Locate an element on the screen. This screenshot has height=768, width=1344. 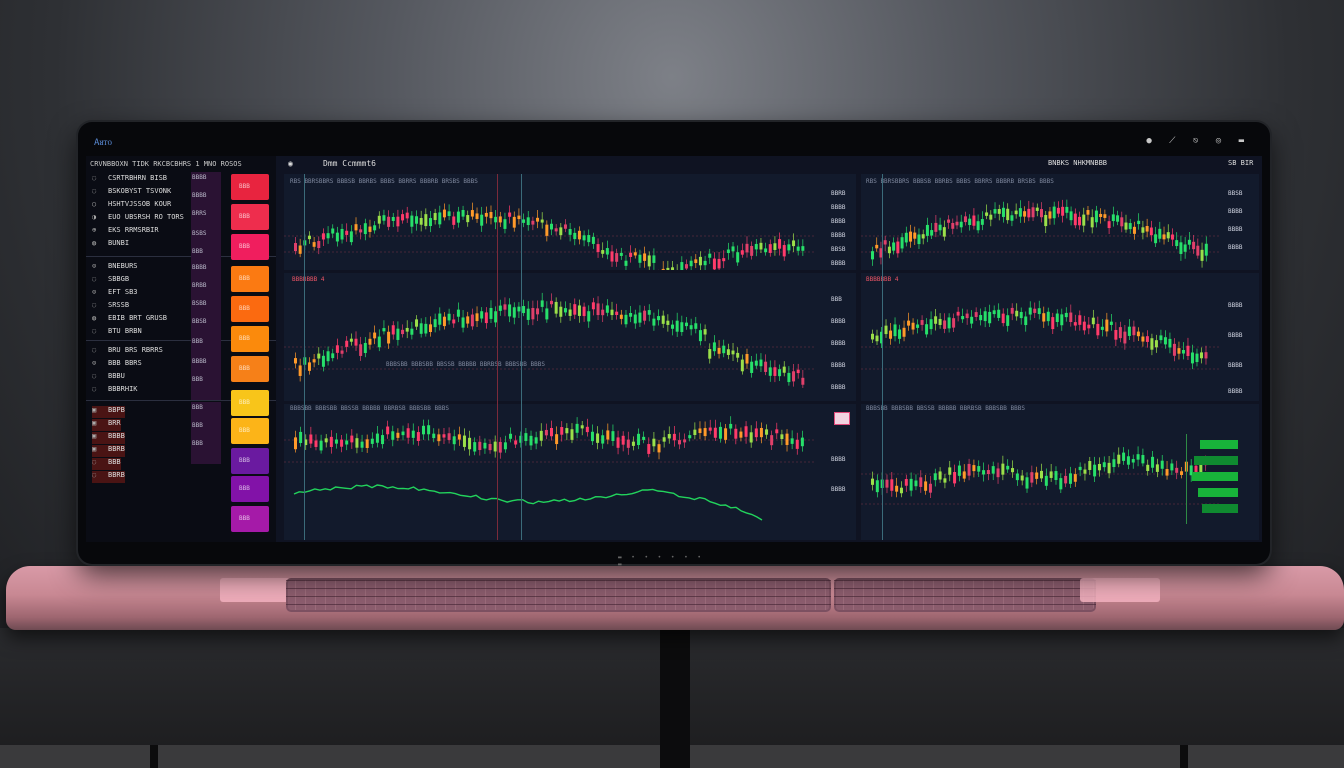
titlebar-icons: ● ⟋ ⎋ ◎ ▬ is located at coordinates (1198, 141).